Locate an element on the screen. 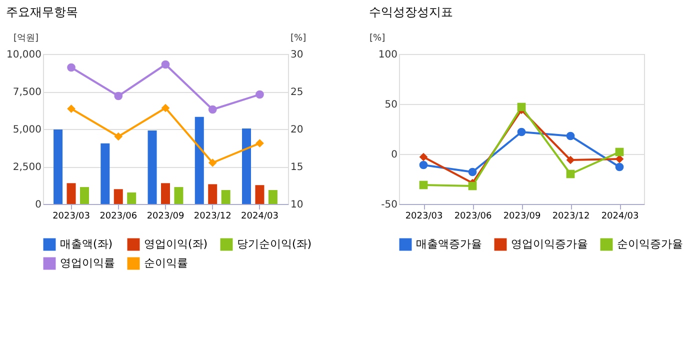 The height and width of the screenshot is (342, 697). y2-tick-label: 15 is located at coordinates (297, 167).